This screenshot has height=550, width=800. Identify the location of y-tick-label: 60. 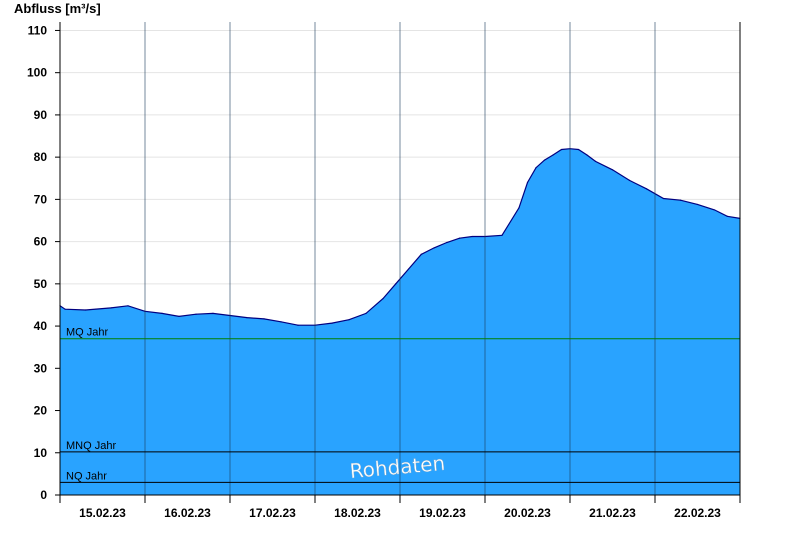
(41, 242).